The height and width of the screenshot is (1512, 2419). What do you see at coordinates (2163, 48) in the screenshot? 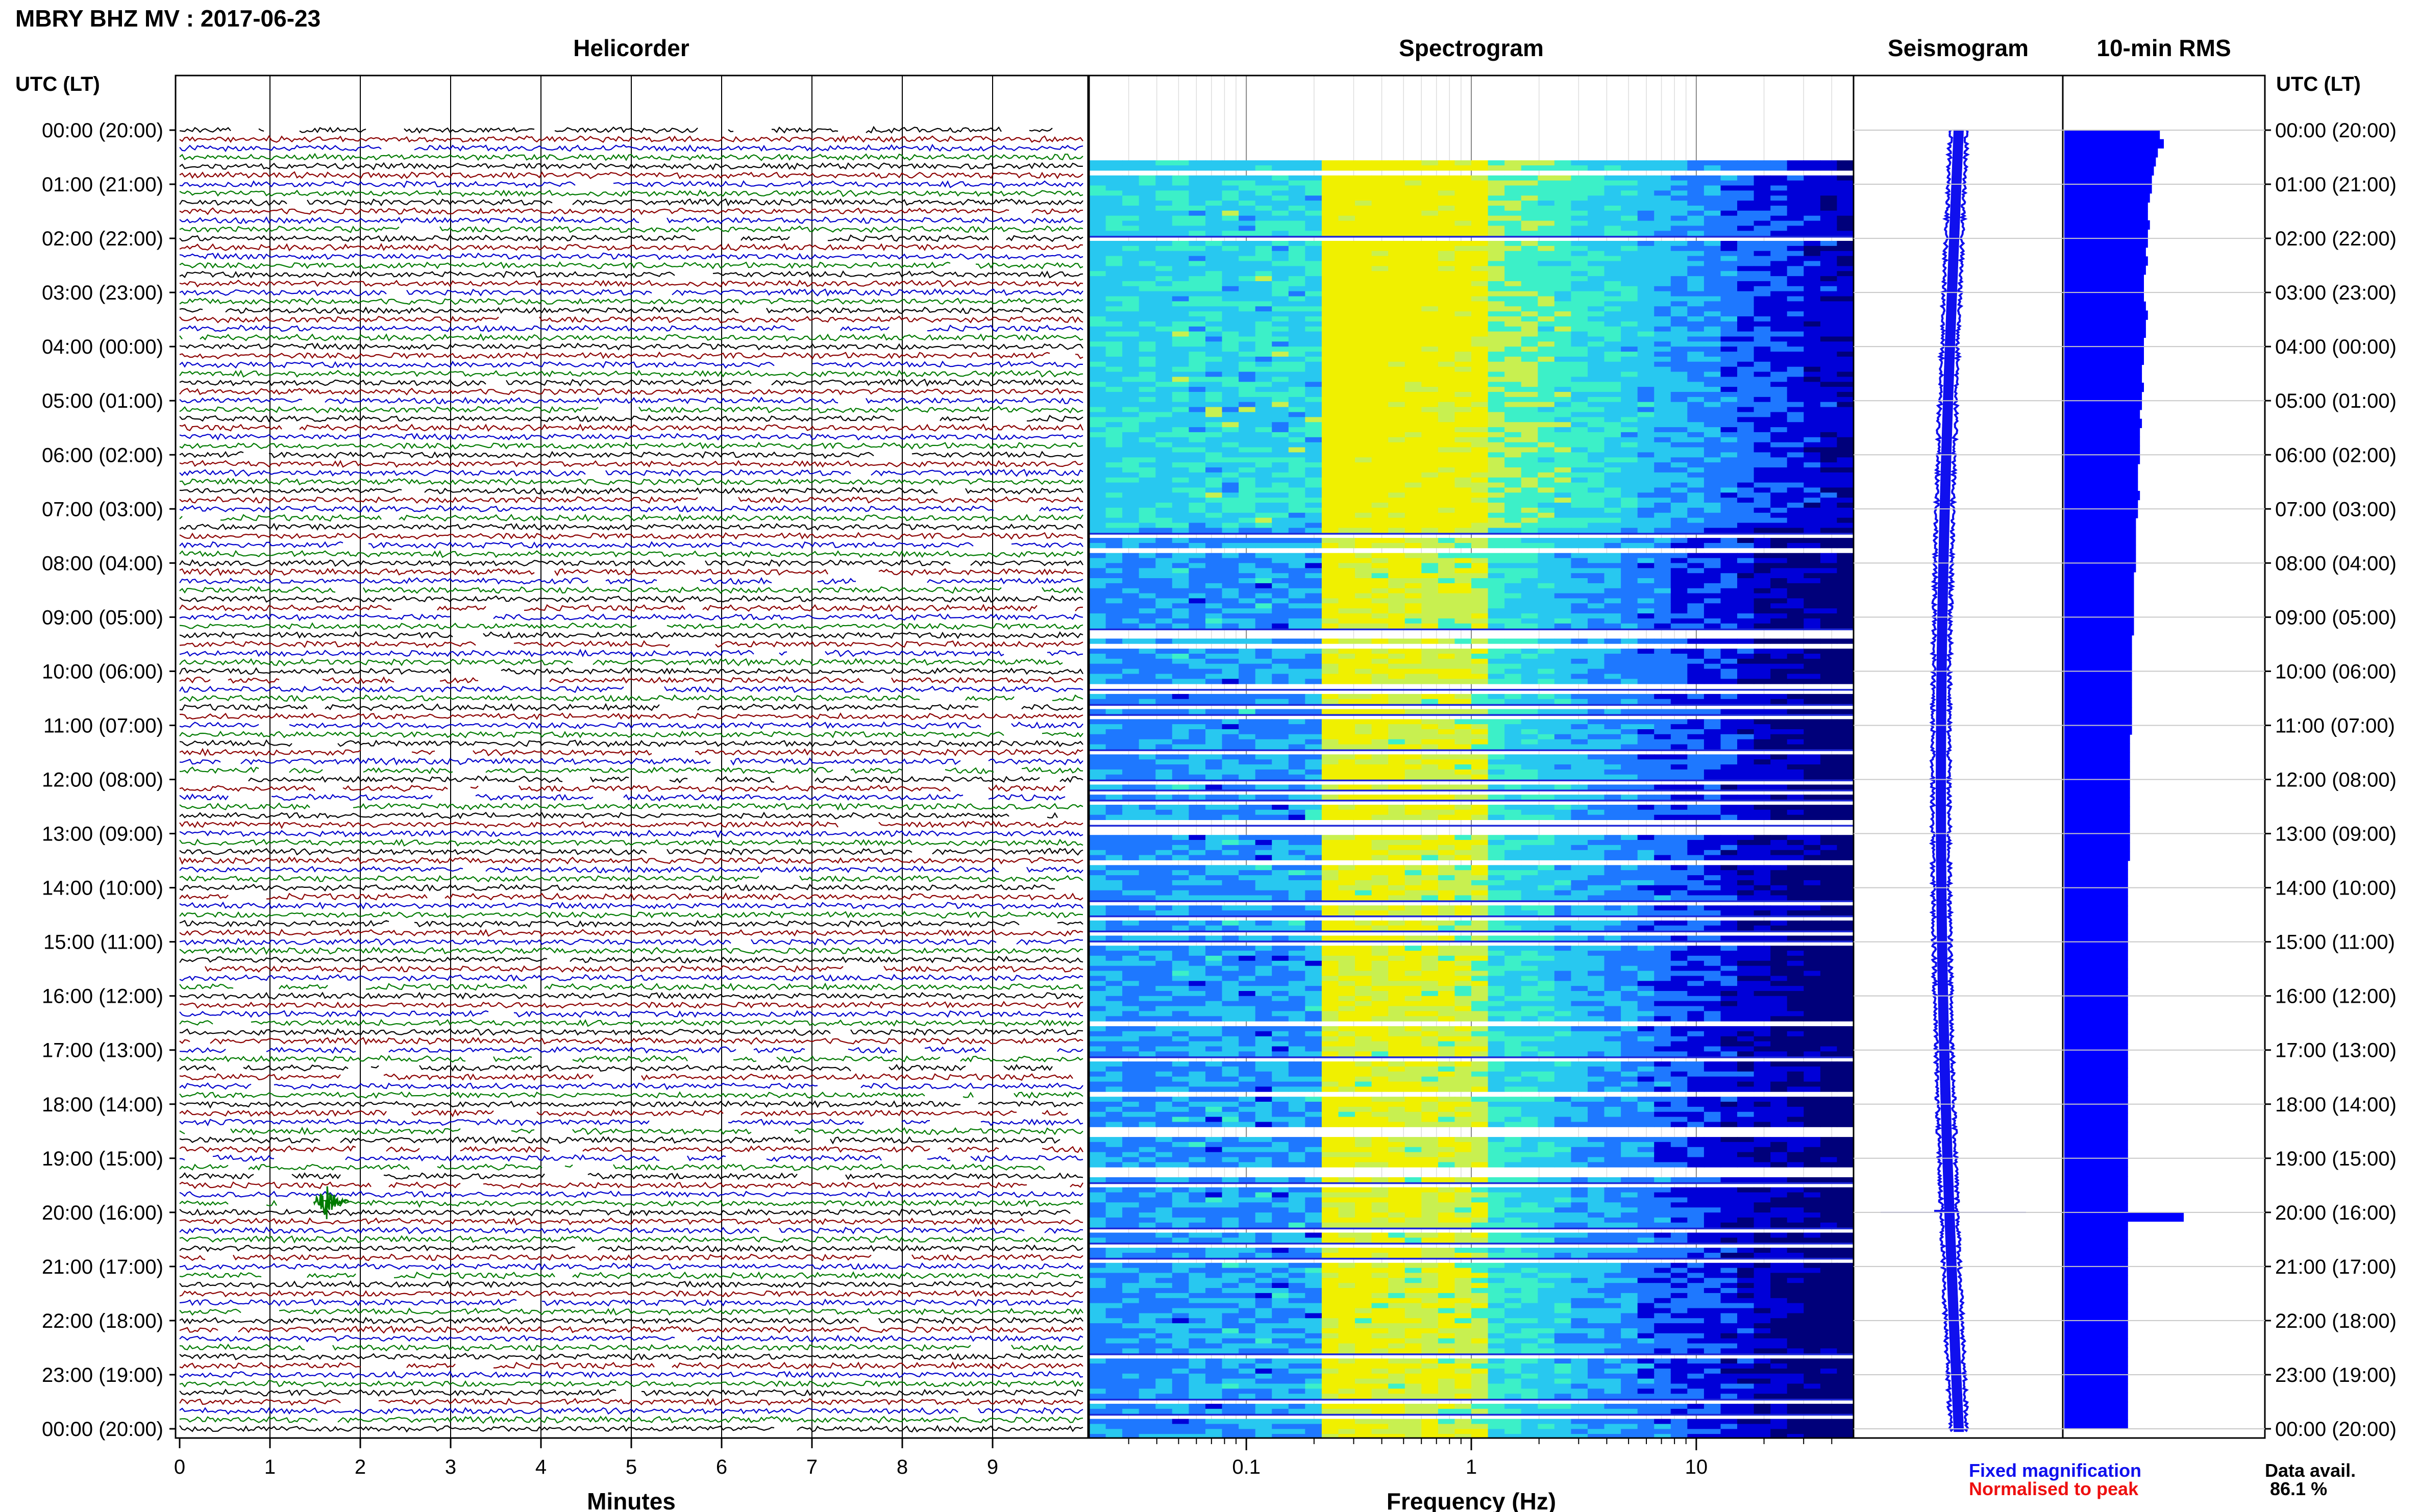
I see `rms-title: 10-min RMS` at bounding box center [2163, 48].